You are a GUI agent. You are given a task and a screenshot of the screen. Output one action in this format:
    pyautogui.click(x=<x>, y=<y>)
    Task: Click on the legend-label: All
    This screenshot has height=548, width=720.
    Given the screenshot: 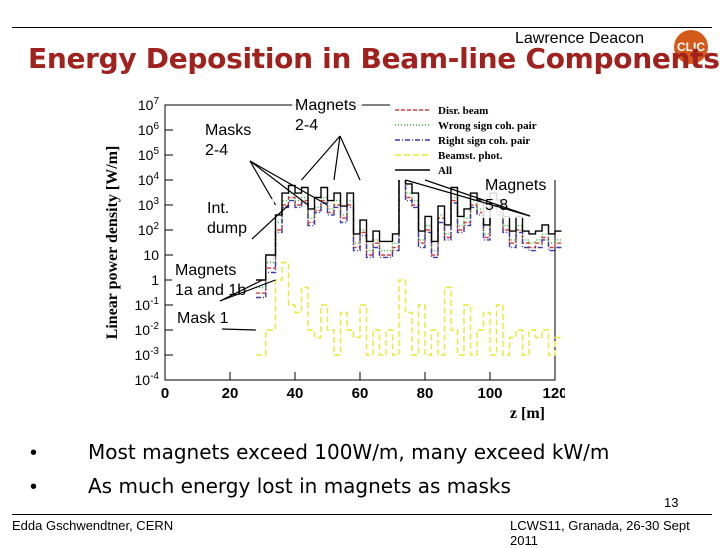 What is the action you would take?
    pyautogui.click(x=445, y=171)
    